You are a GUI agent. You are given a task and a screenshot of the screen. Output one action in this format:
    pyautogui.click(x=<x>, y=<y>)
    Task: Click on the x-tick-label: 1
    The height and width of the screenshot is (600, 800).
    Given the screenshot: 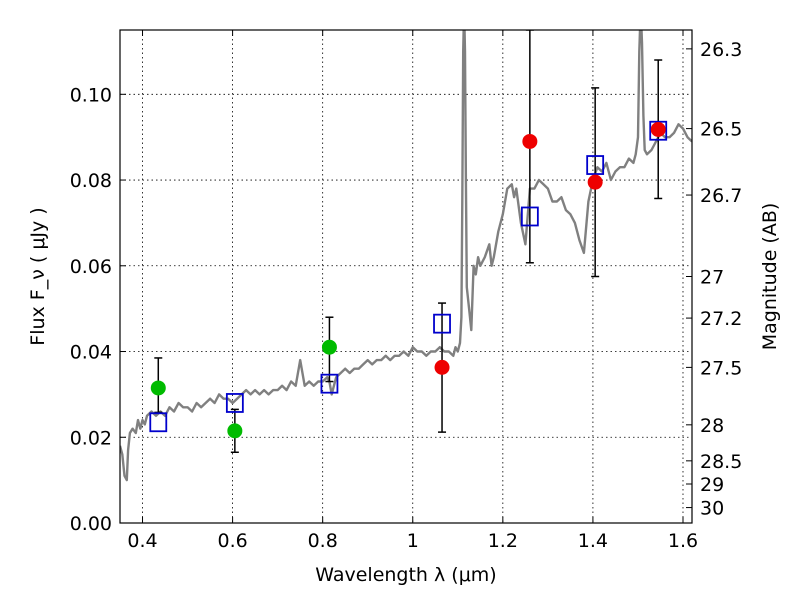 What is the action you would take?
    pyautogui.click(x=413, y=541)
    